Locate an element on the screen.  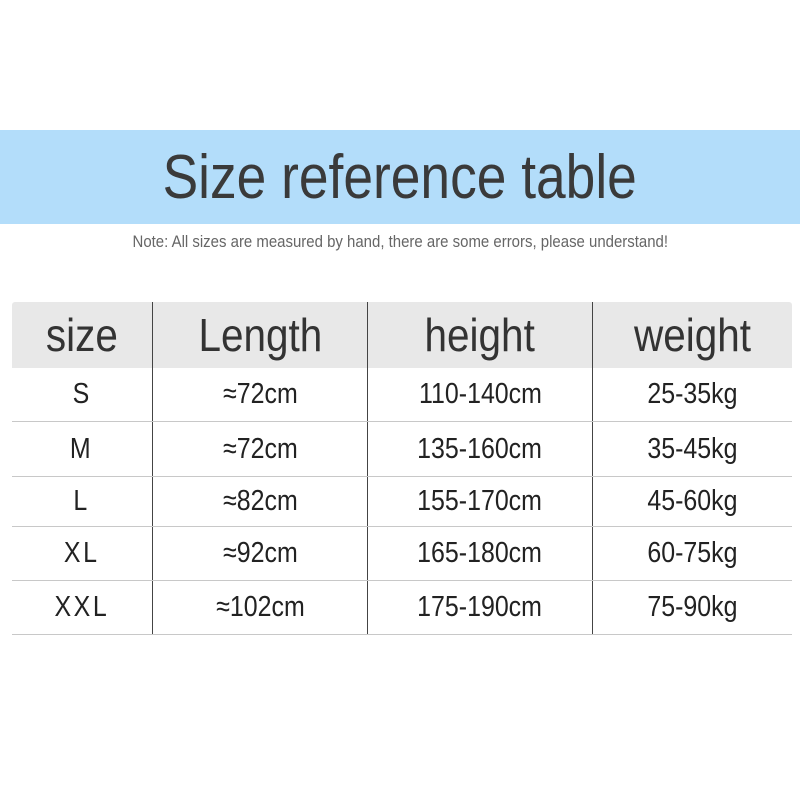
cell-value: 35-45kg is located at coordinates (692, 448).